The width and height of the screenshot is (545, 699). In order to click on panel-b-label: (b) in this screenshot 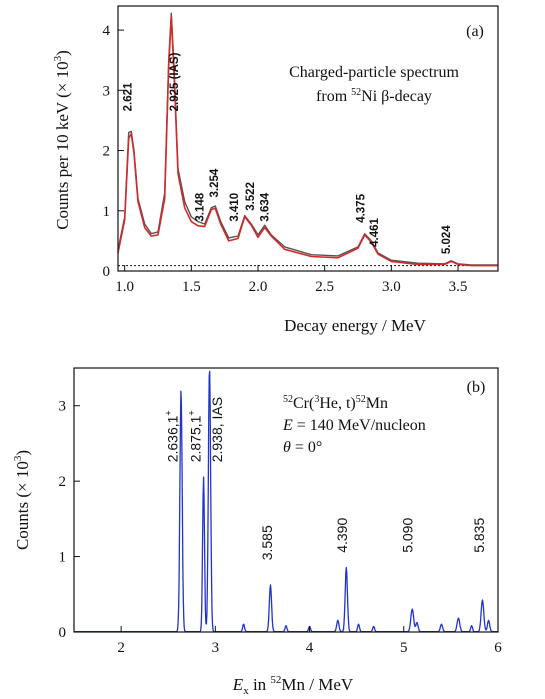, I will do `click(476, 387)`.